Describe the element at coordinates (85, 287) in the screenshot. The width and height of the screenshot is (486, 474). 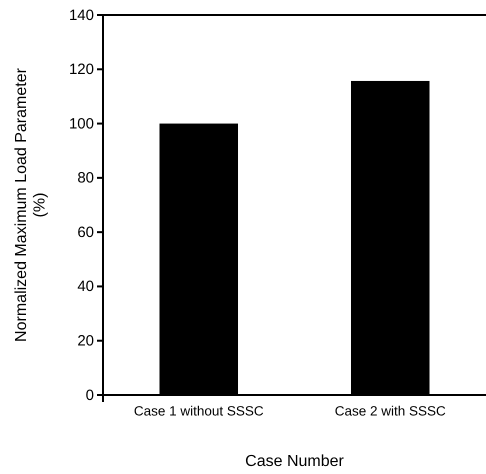
I see `y-tick-label: 40` at that location.